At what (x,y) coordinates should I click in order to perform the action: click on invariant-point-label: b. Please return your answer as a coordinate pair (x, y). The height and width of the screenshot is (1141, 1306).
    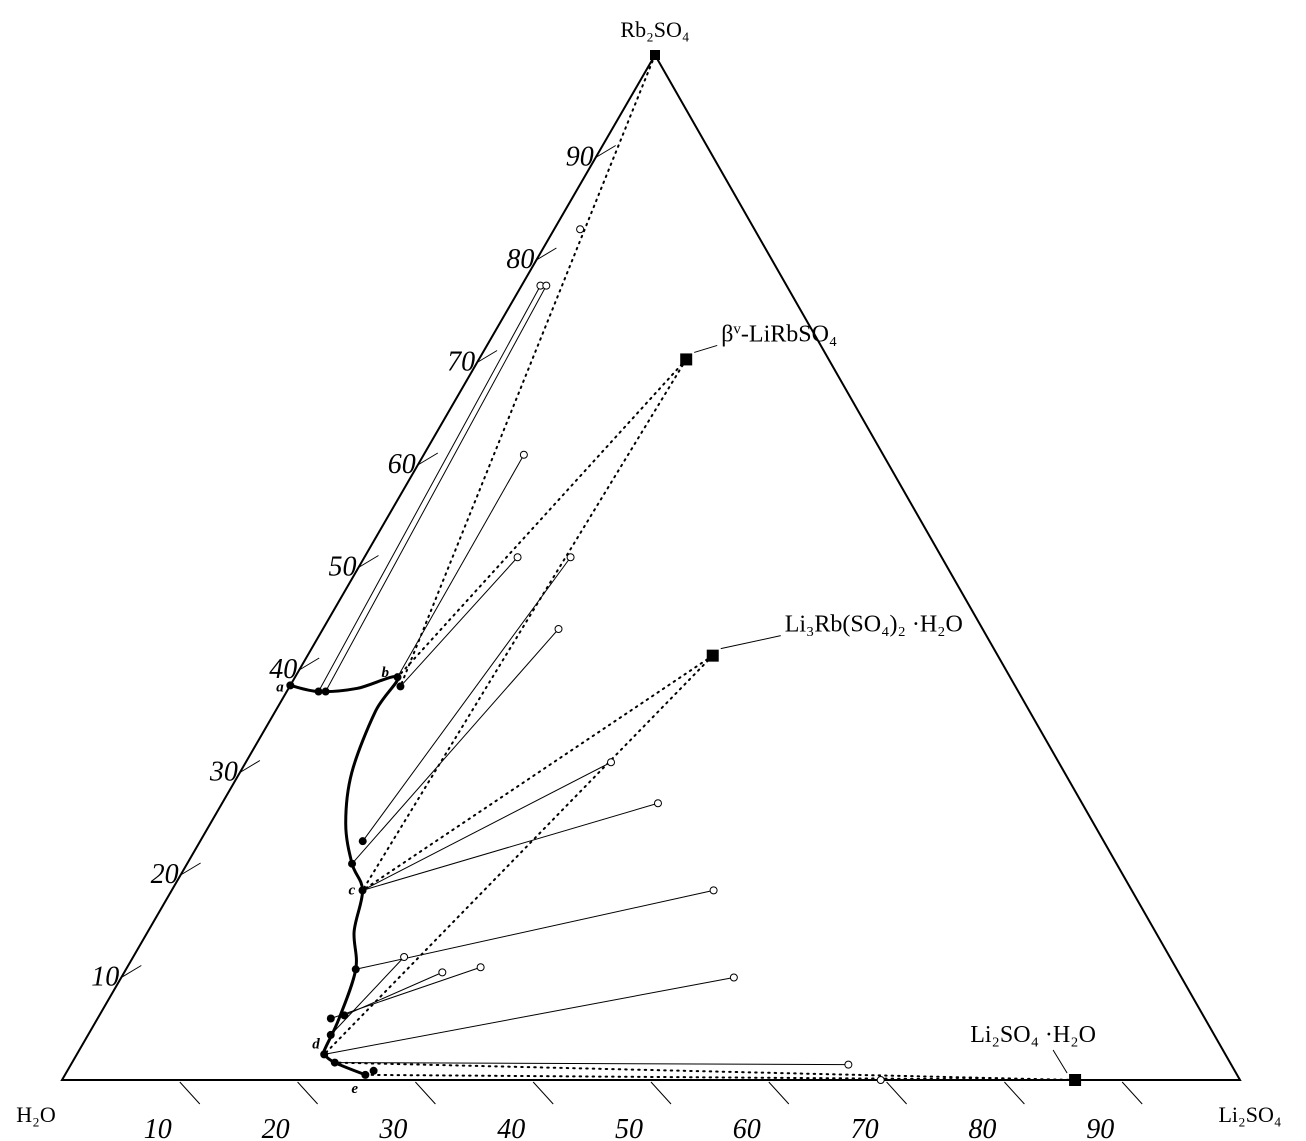
    Looking at the image, I should click on (386, 673).